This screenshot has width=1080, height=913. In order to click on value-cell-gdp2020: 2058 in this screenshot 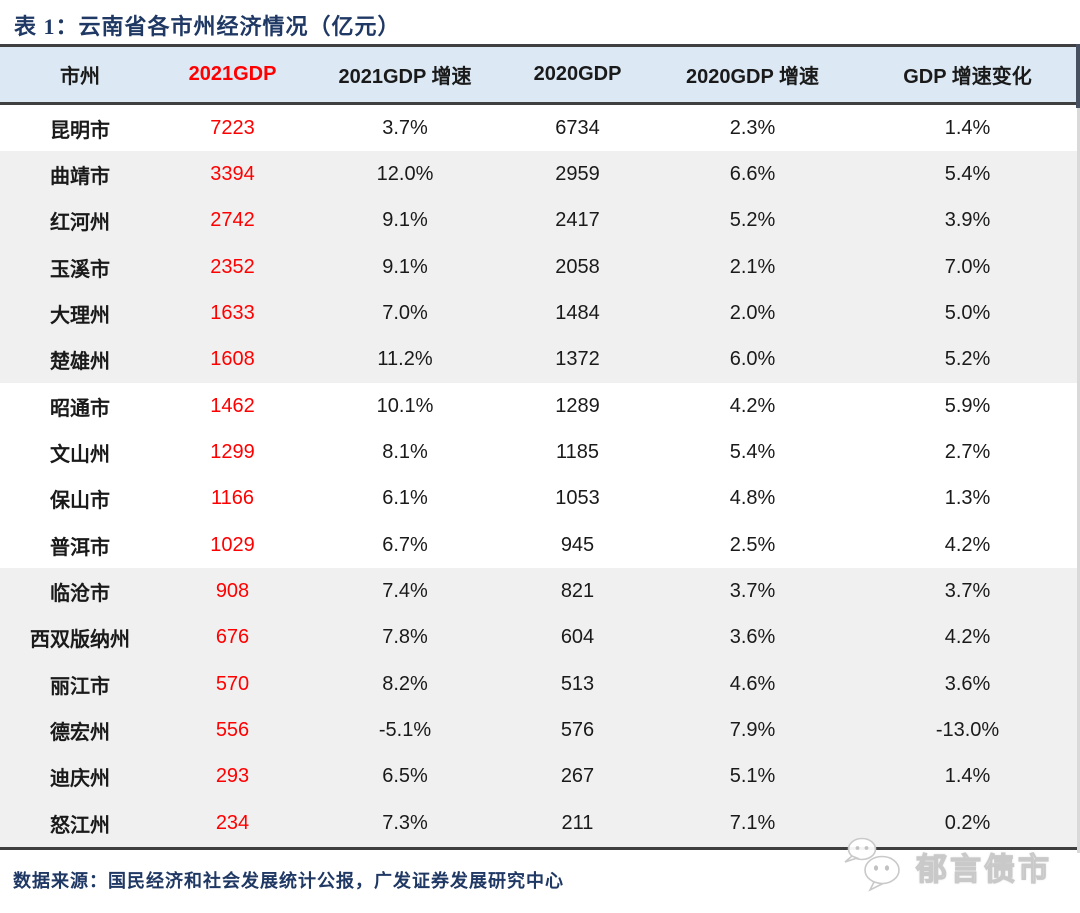, I will do `click(577, 266)`.